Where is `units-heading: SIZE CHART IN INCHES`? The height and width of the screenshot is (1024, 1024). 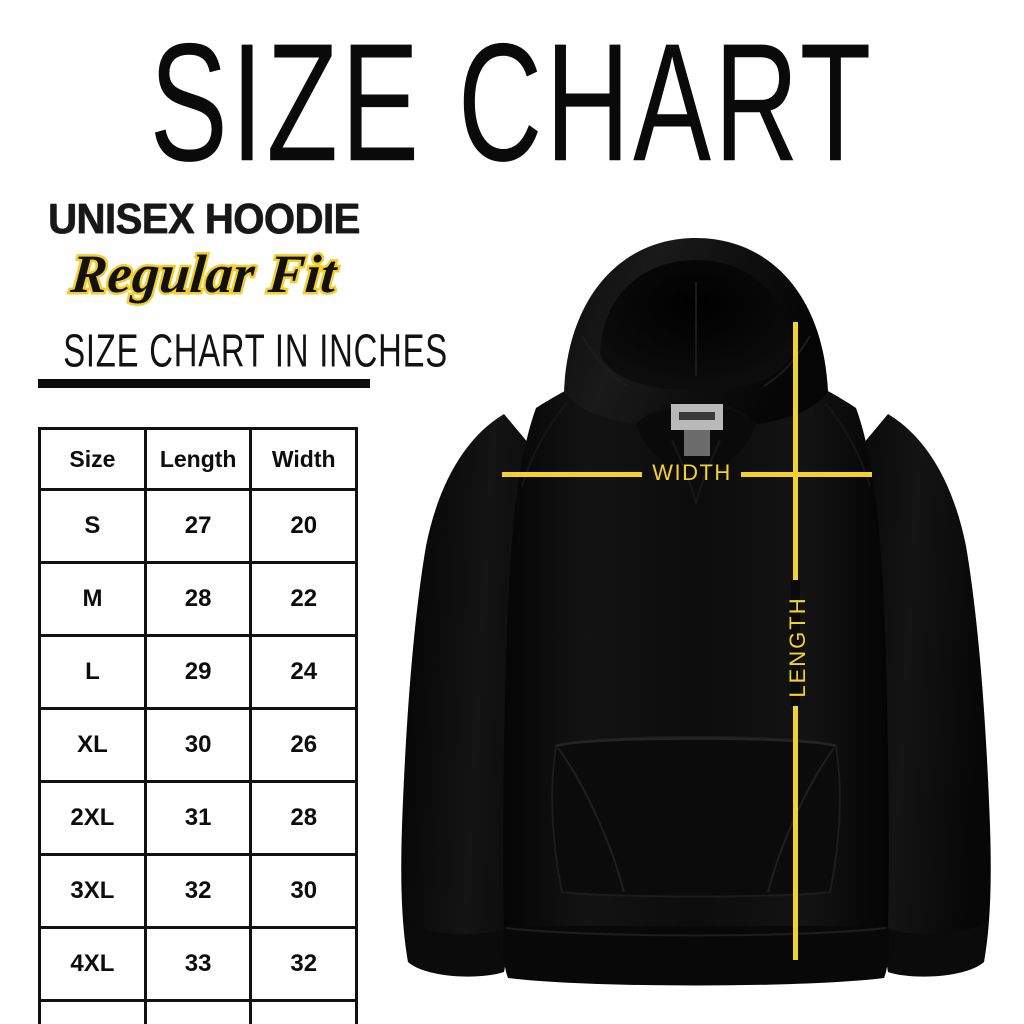
units-heading: SIZE CHART IN INCHES is located at coordinates (255, 351).